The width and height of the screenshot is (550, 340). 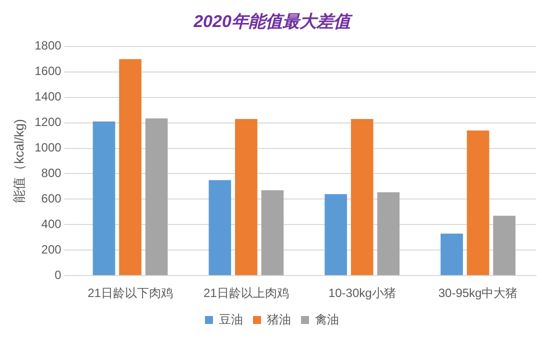 What do you see at coordinates (48, 97) in the screenshot?
I see `y-tick-label: 1400` at bounding box center [48, 97].